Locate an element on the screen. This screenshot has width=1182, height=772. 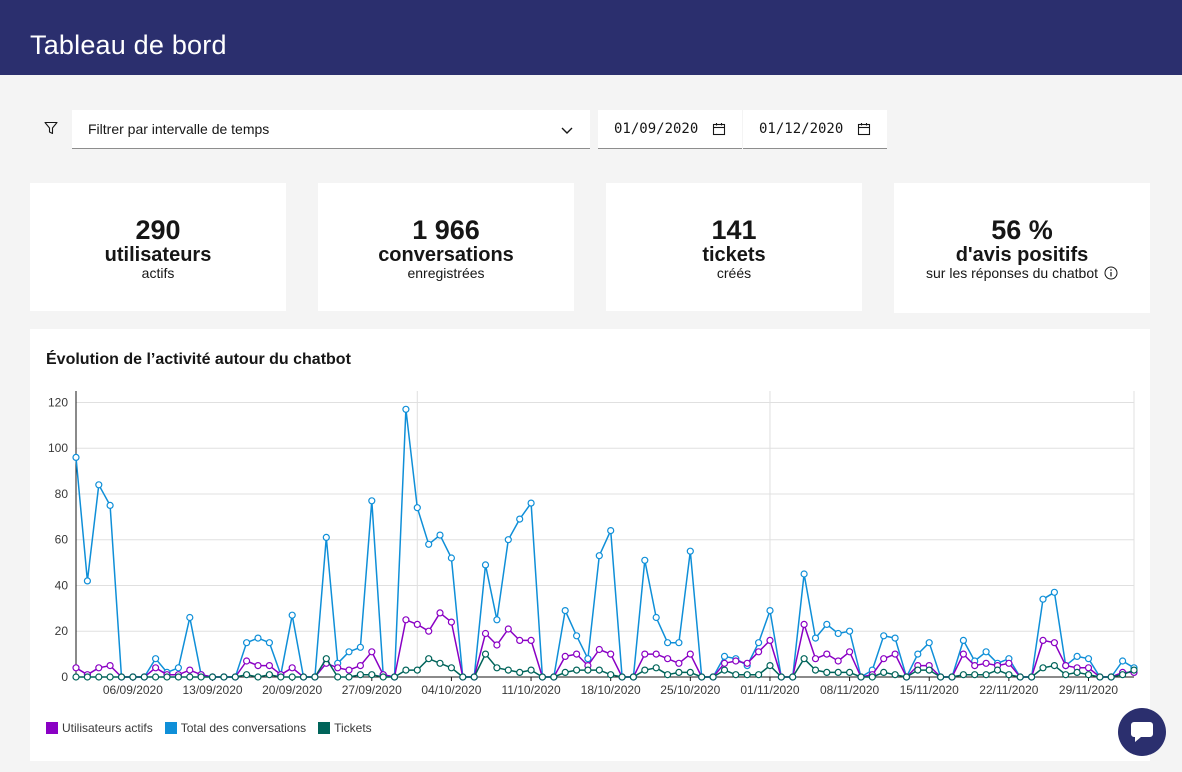
legend-label: Total des conversations is located at coordinates (243, 728).